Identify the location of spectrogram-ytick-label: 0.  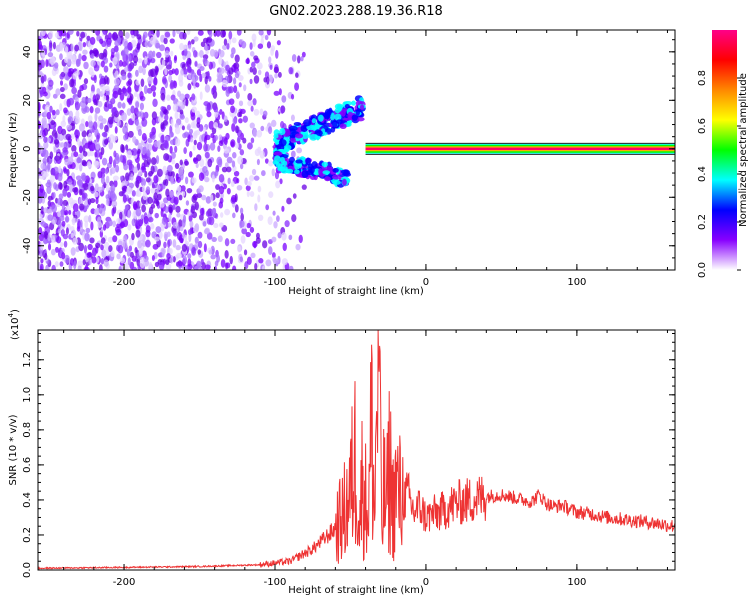
(27, 149).